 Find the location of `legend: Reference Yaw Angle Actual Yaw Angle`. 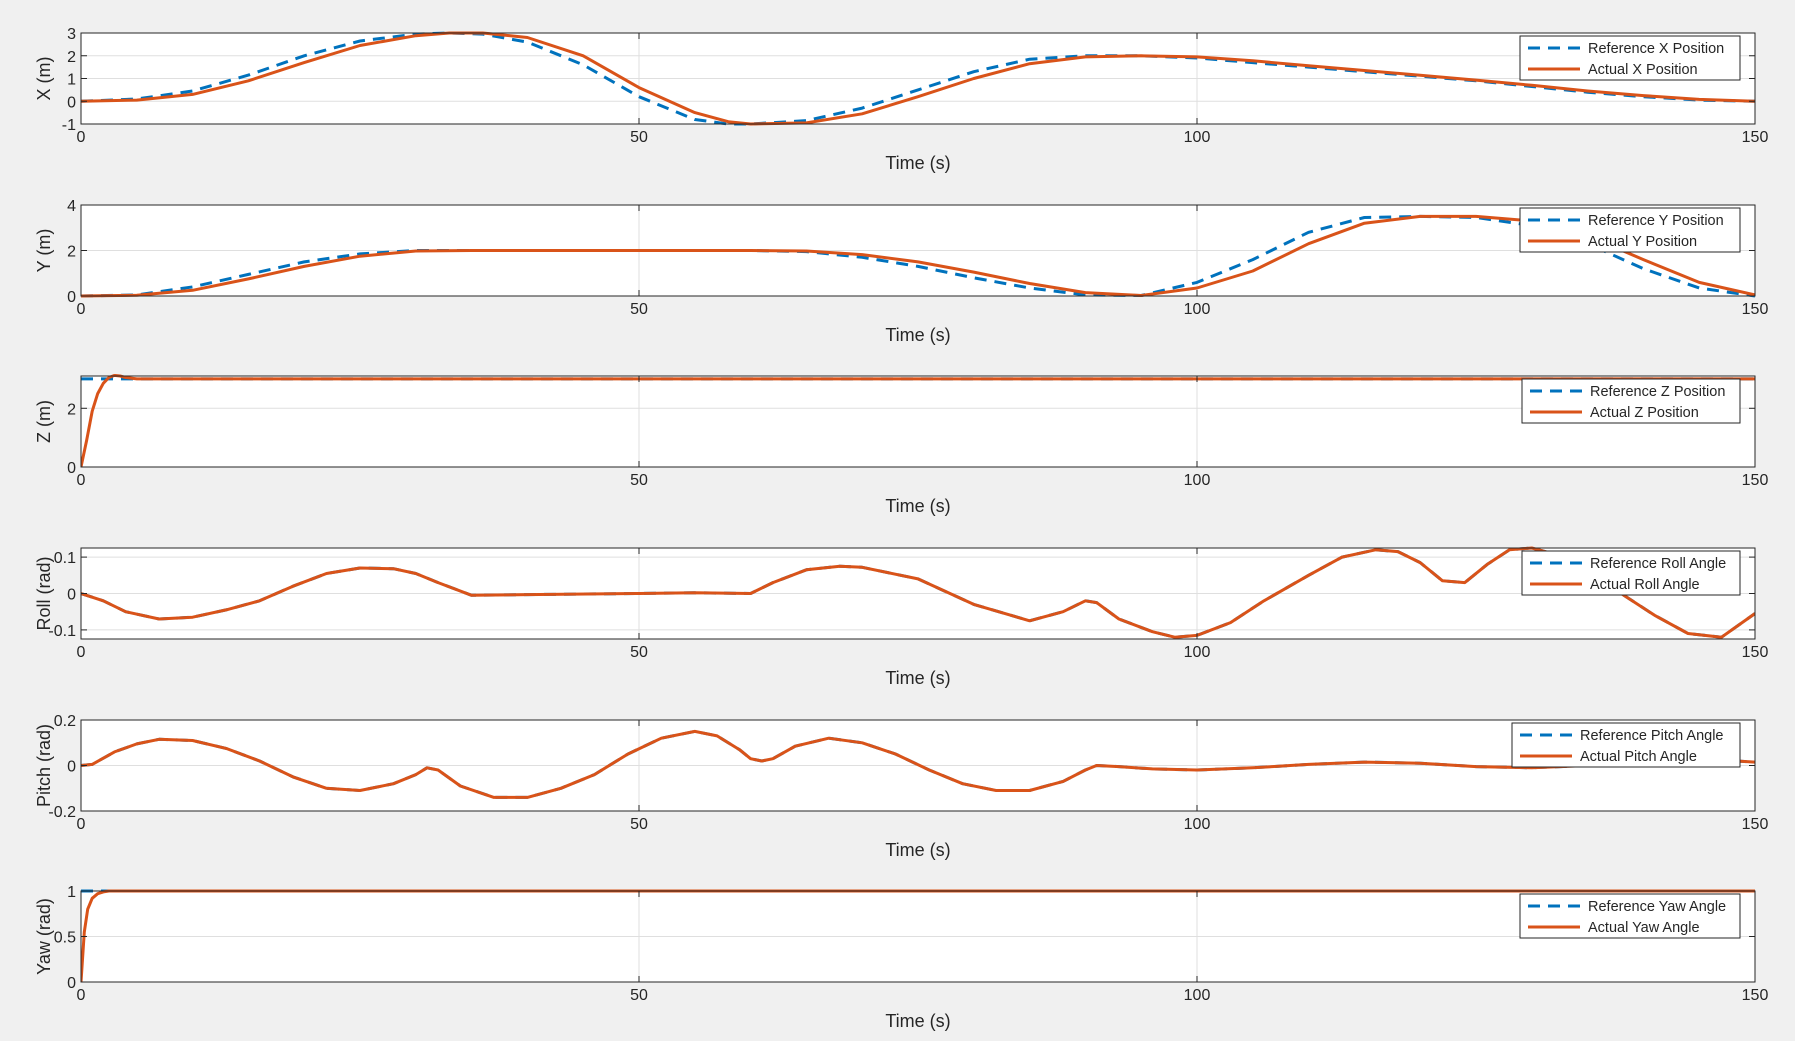

legend: Reference Yaw Angle Actual Yaw Angle is located at coordinates (1630, 916).